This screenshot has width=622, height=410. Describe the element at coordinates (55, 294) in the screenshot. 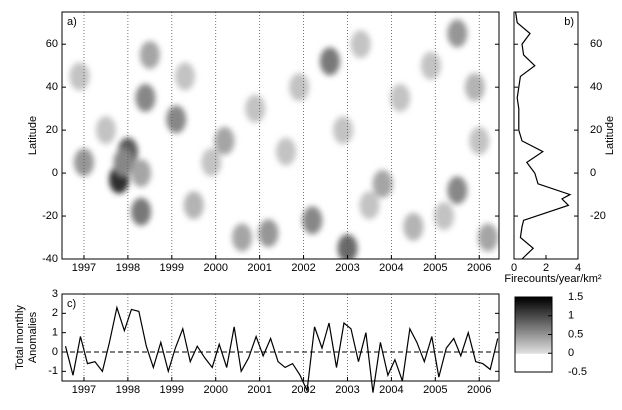

I see `y-tick-label: 3` at that location.